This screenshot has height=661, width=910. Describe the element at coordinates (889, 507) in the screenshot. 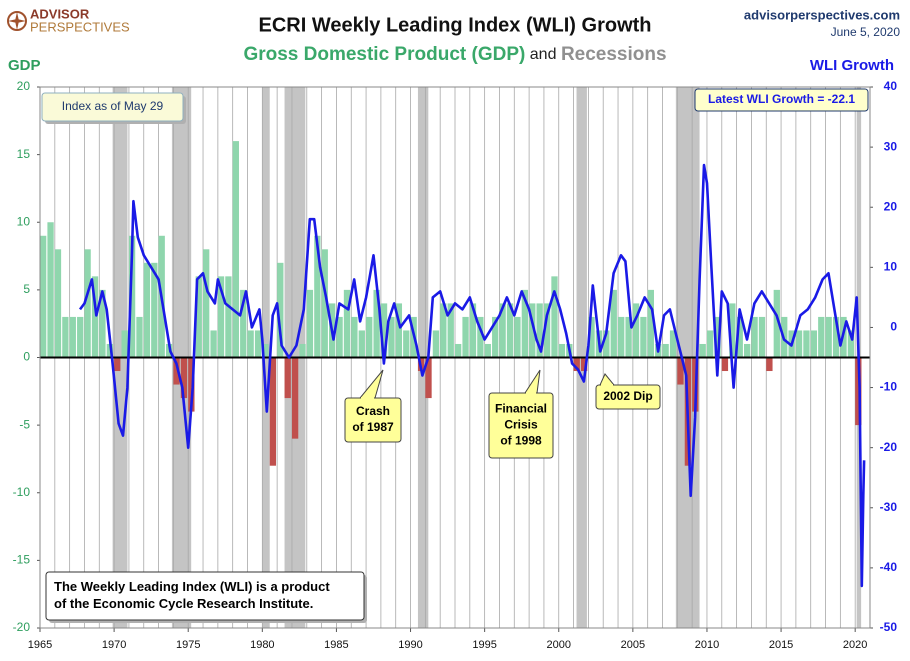

I see `y2-tick-label: -30` at that location.